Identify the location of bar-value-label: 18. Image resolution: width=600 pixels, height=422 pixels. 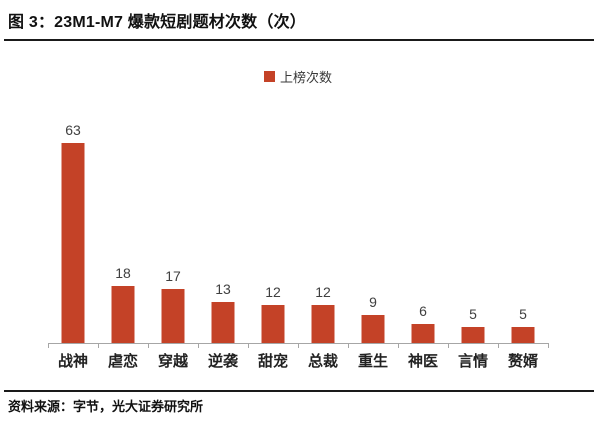
(123, 272).